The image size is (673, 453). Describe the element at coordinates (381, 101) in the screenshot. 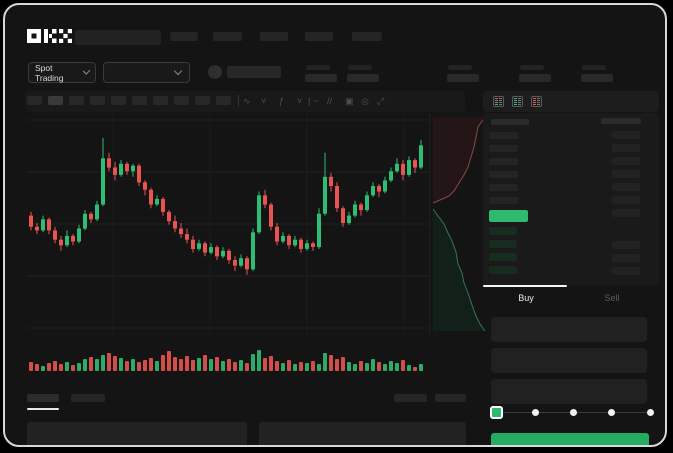

I see `fullscreen-icon: ⤢` at that location.